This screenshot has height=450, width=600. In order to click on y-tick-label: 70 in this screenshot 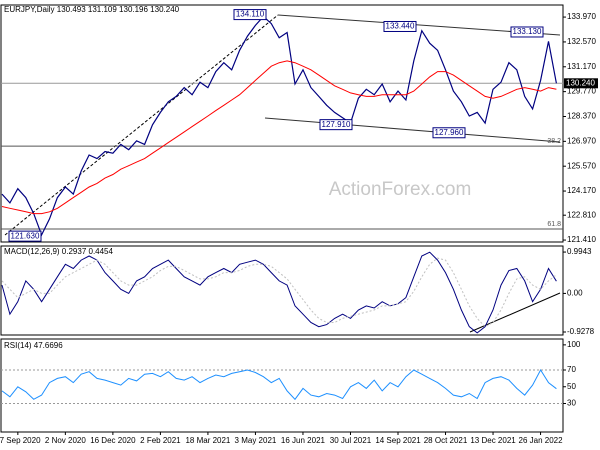, I will do `click(571, 369)`.